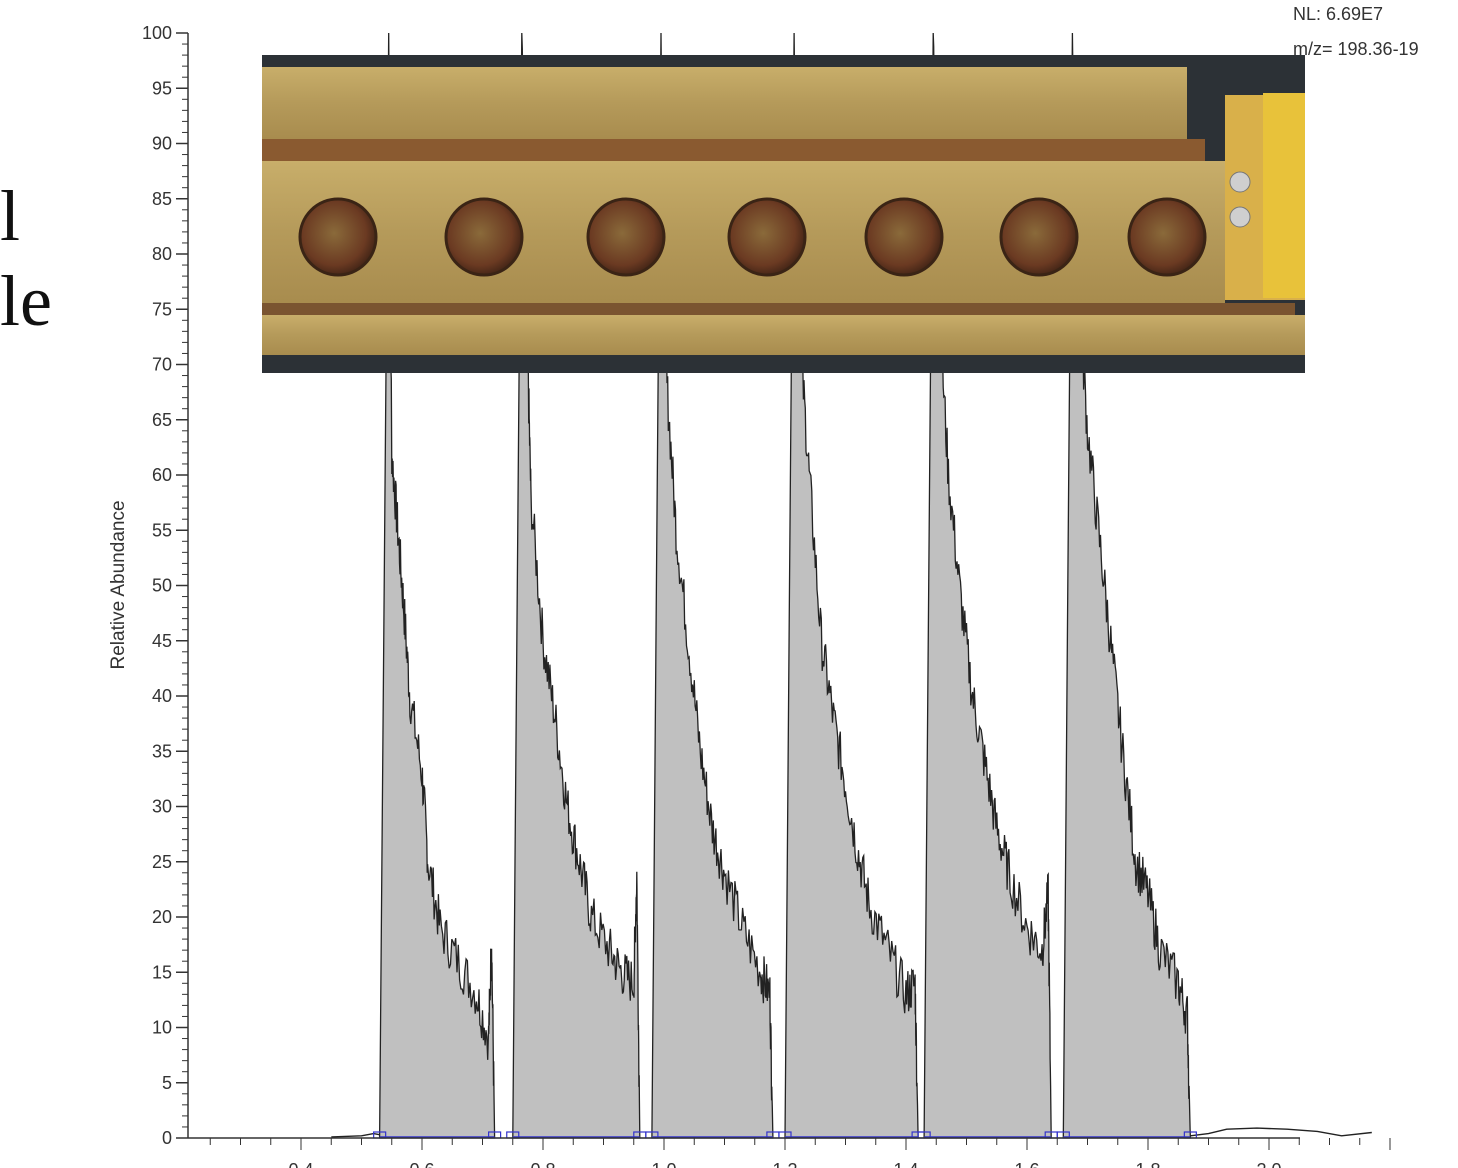 This screenshot has width=1458, height=1168. I want to click on y-tick-label: 50, so click(162, 586).